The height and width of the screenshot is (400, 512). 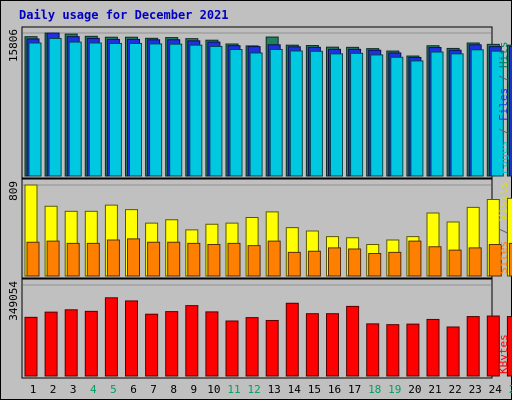 What do you see at coordinates (475, 389) in the screenshot?
I see `x-label-day-23: 23` at bounding box center [475, 389].